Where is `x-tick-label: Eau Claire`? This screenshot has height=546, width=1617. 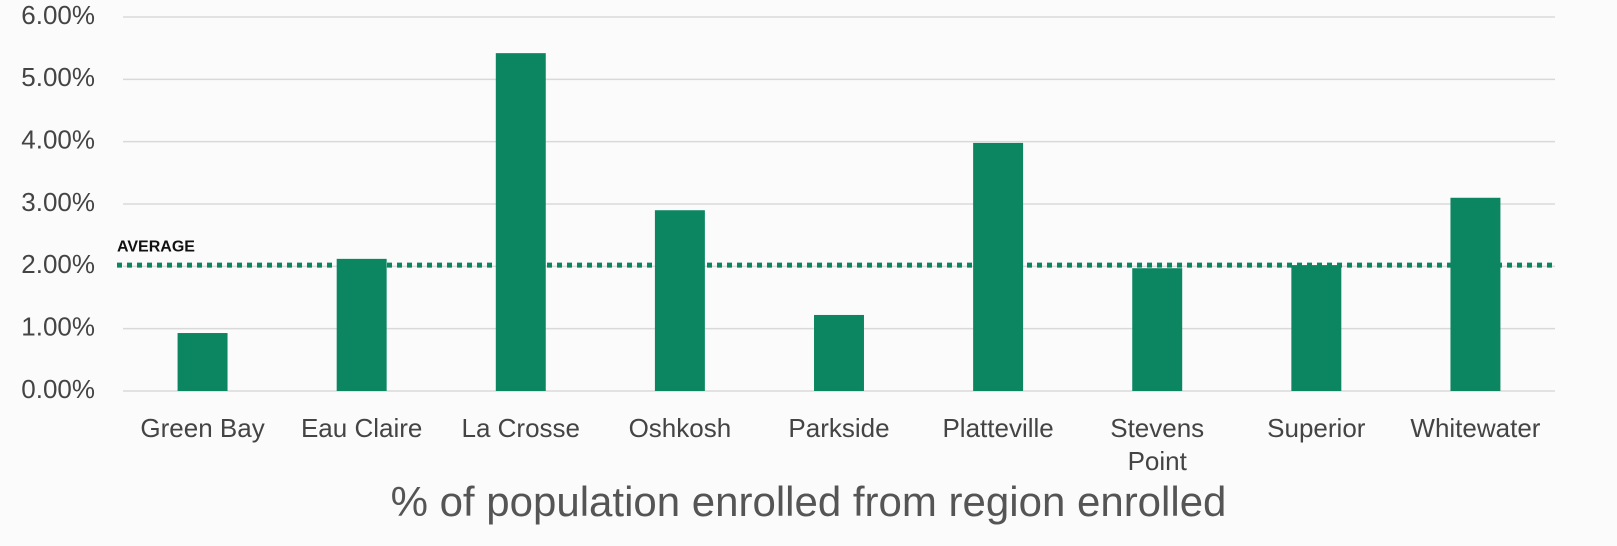 x-tick-label: Eau Claire is located at coordinates (361, 428).